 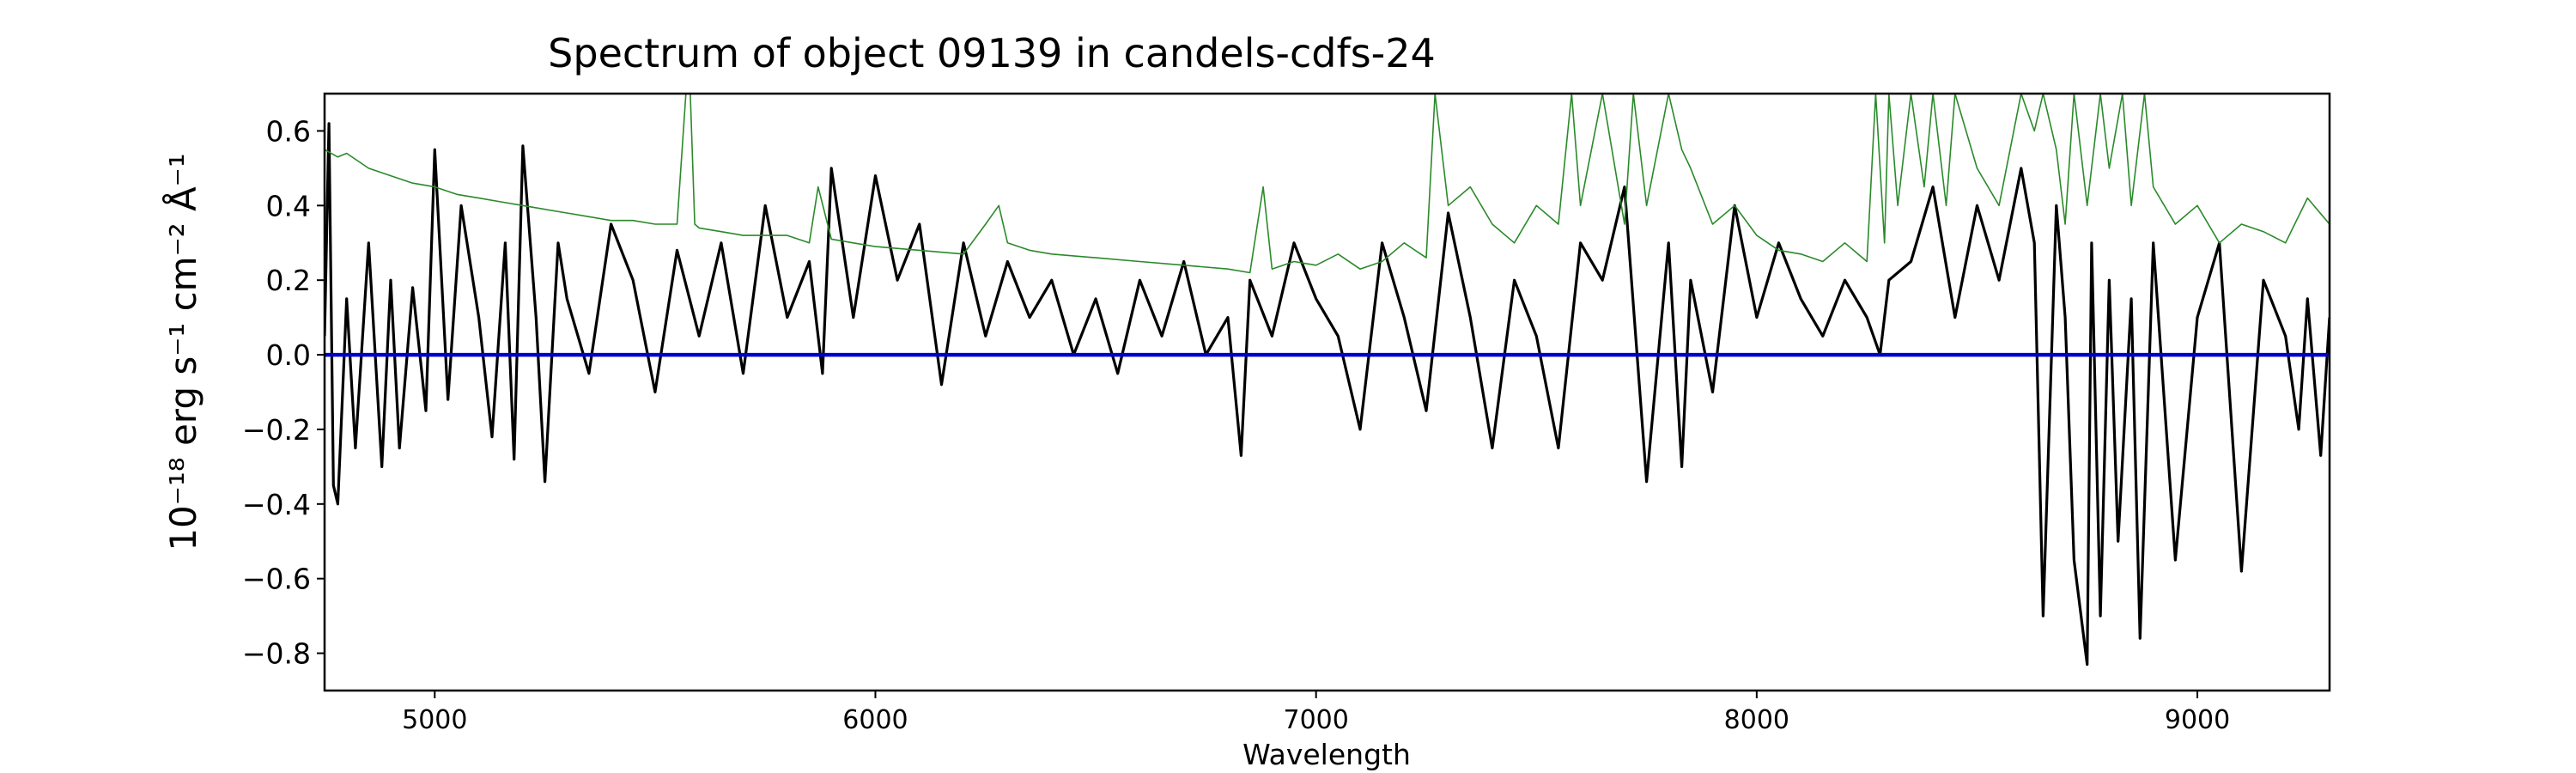 I want to click on x-axis-label: Wavelength, so click(x=1327, y=754).